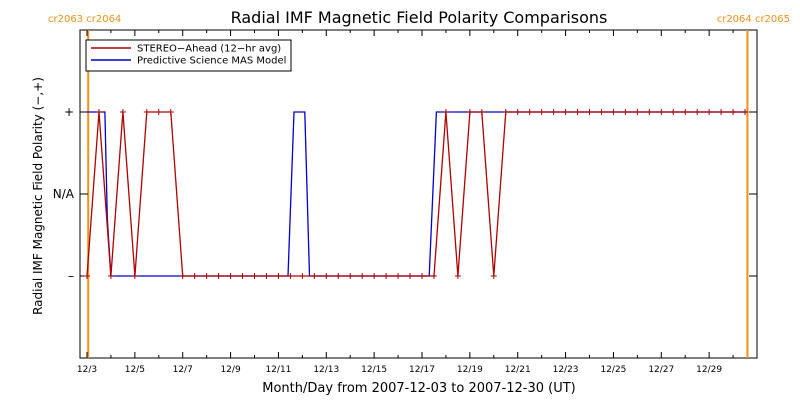  What do you see at coordinates (422, 370) in the screenshot?
I see `x-tick-label: 12/17` at bounding box center [422, 370].